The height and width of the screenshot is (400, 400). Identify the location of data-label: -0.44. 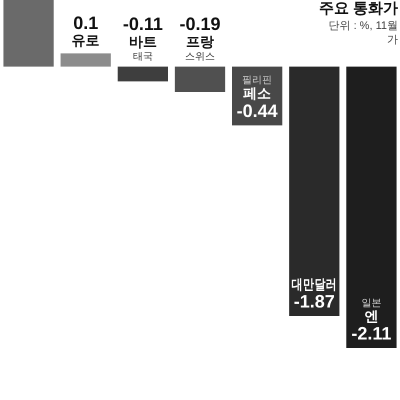
(257, 110).